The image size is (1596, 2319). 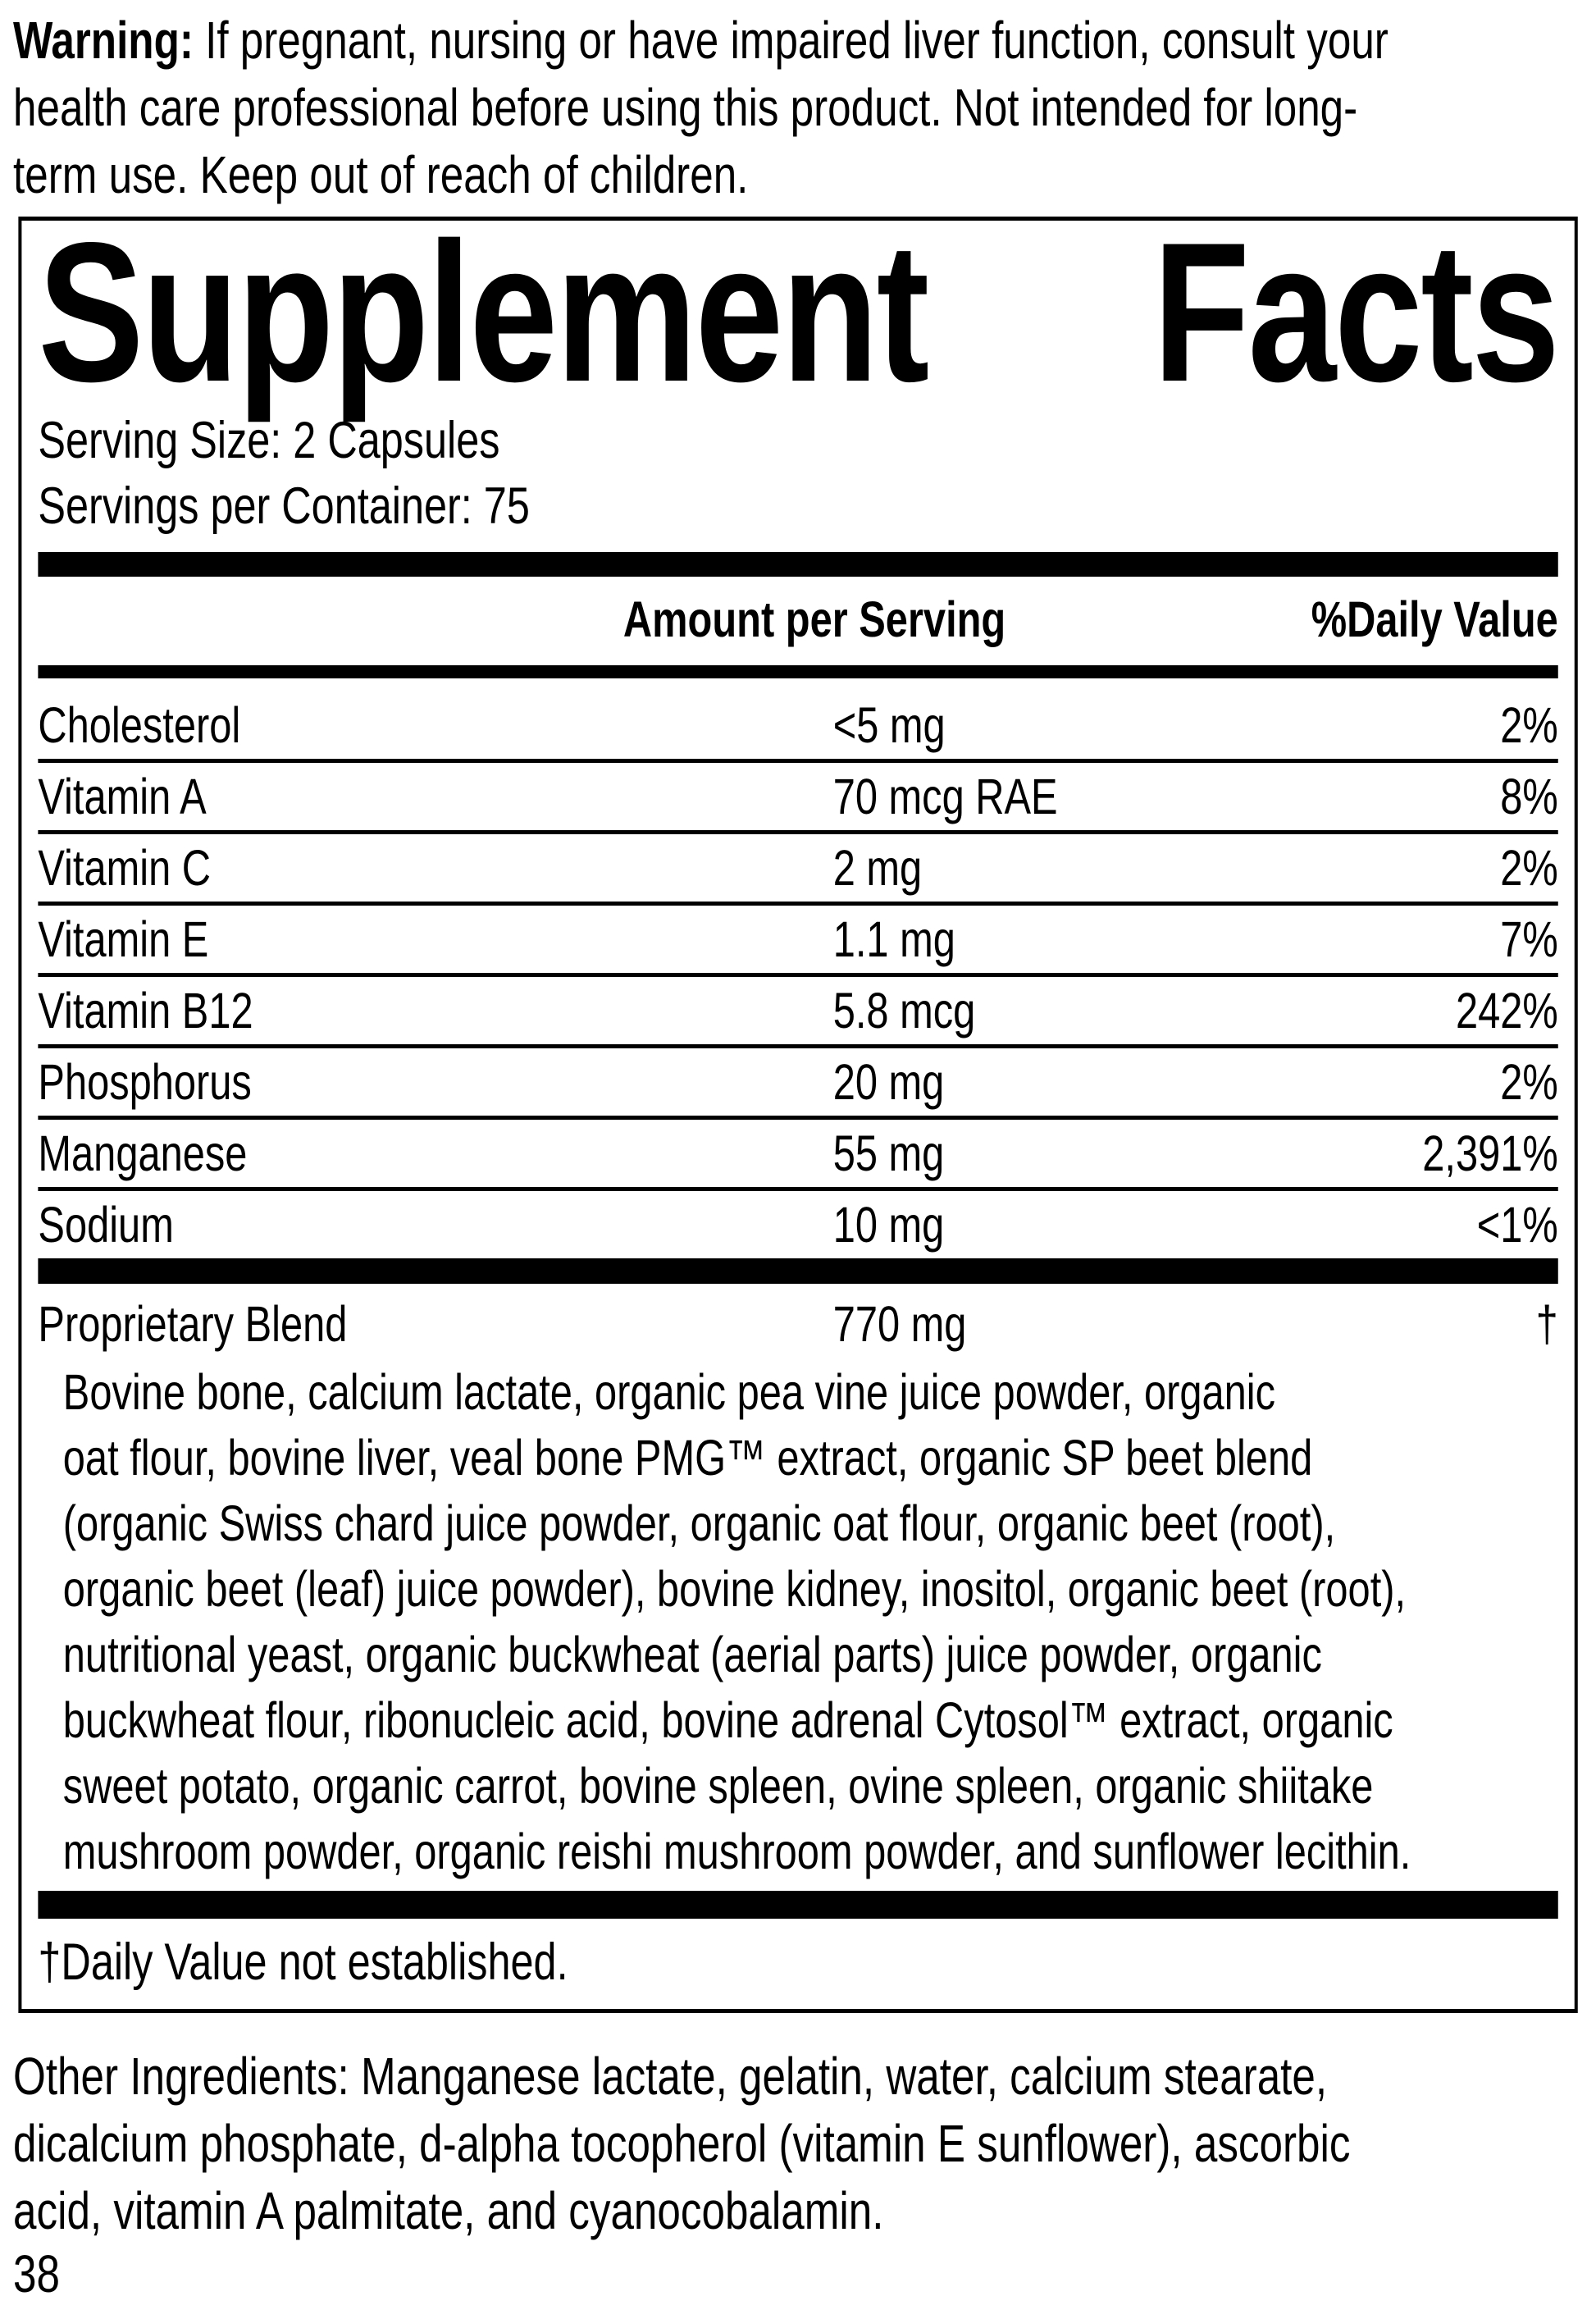 What do you see at coordinates (125, 868) in the screenshot?
I see `nutrient-name: Vitamin C` at bounding box center [125, 868].